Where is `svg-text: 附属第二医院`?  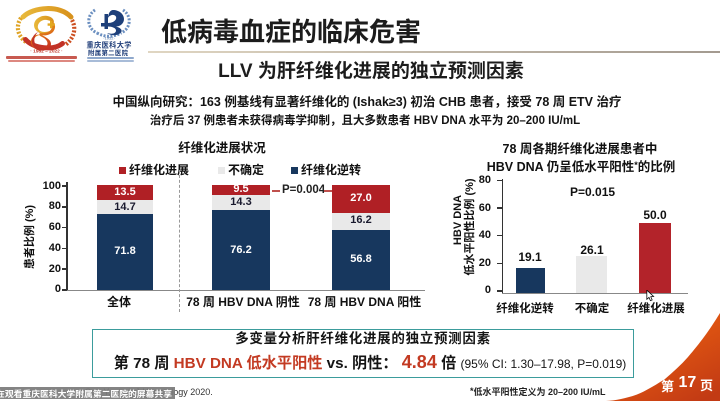 svg-text: 附属第二医院 is located at coordinates (108, 52).